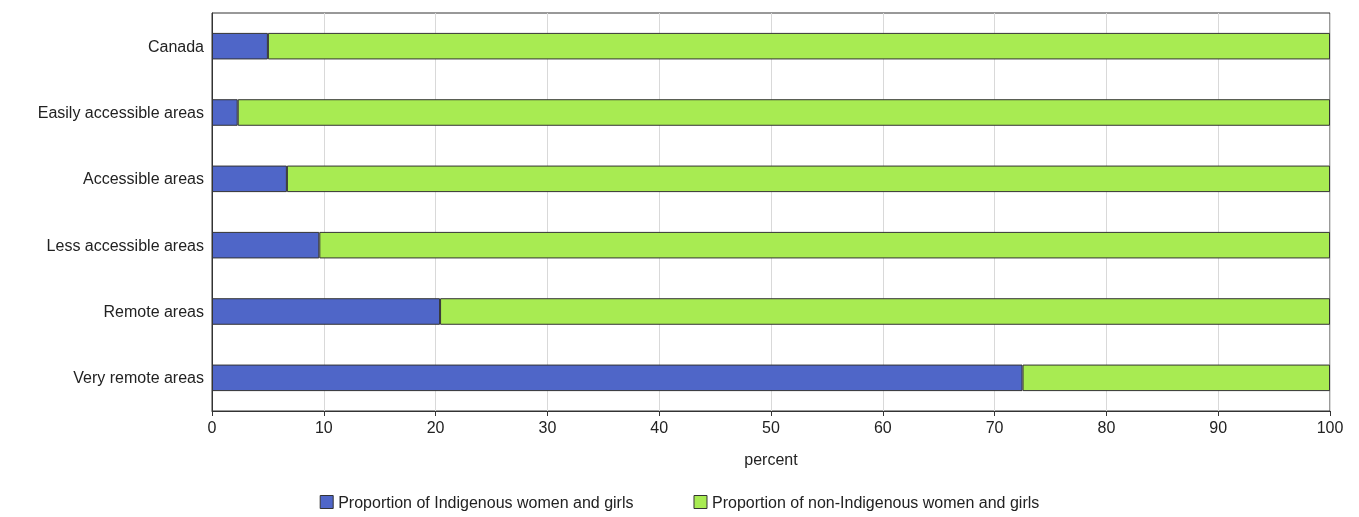 The image size is (1359, 517). I want to click on legend-label: Proportion of Indigenous women and girls, so click(486, 502).